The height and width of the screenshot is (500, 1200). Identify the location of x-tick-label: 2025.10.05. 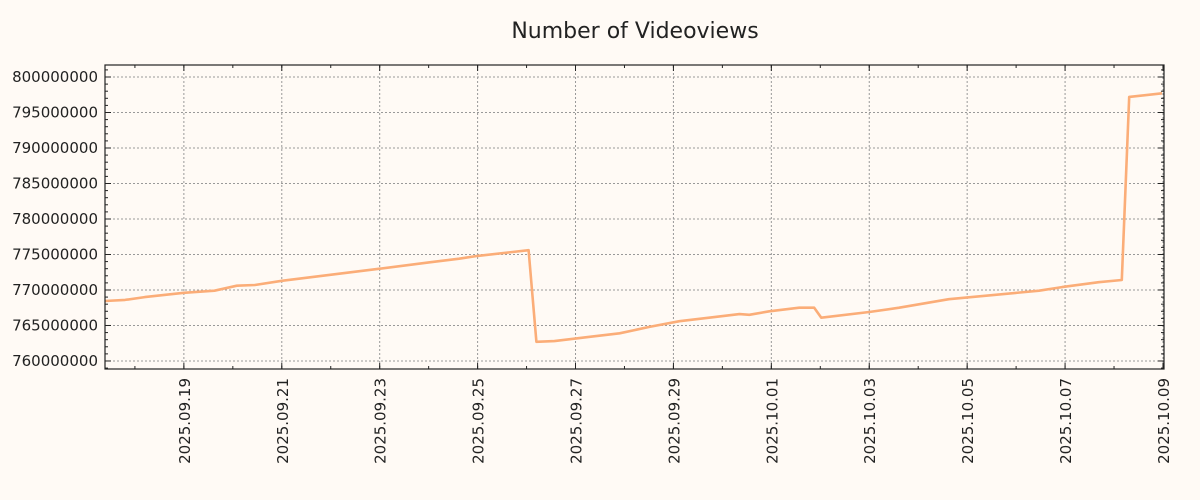
(968, 421).